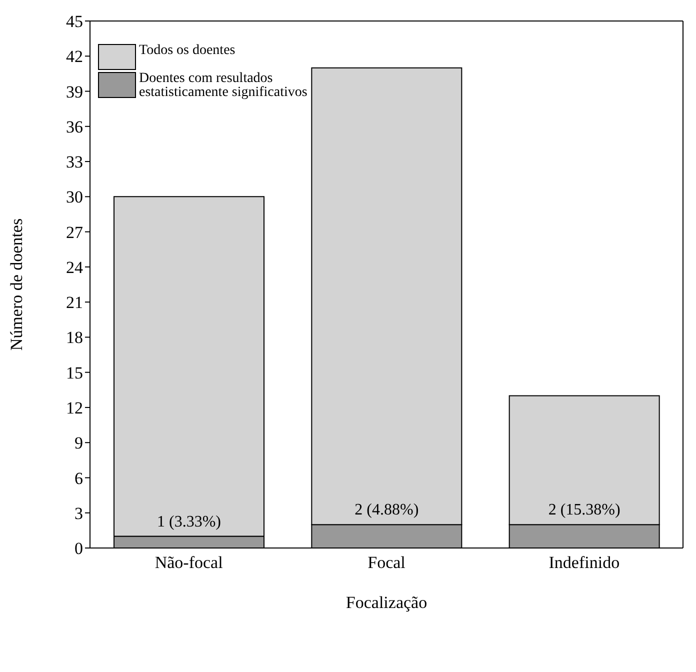 This screenshot has height=672, width=696. Describe the element at coordinates (74, 162) in the screenshot. I see `y-tick-label: 33` at that location.